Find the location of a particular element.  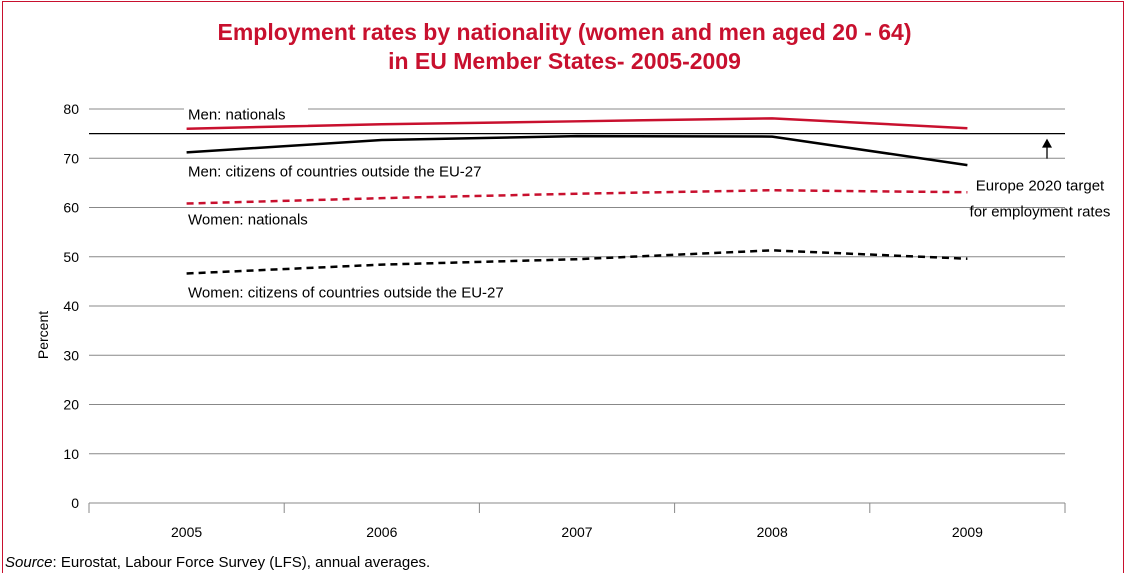

series-label-bg is located at coordinates (246, 115).